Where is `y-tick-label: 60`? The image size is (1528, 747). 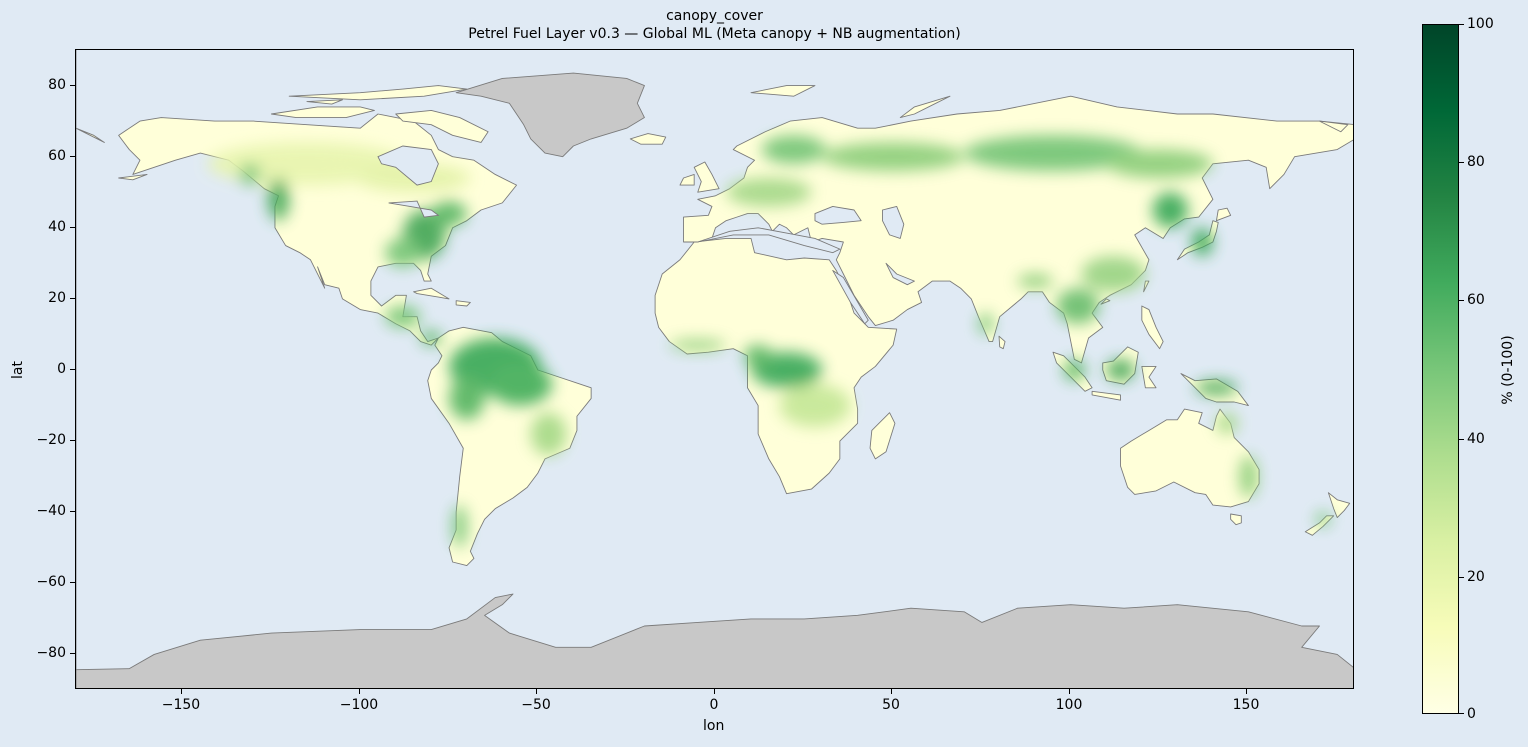
y-tick-label: 60 is located at coordinates (57, 156).